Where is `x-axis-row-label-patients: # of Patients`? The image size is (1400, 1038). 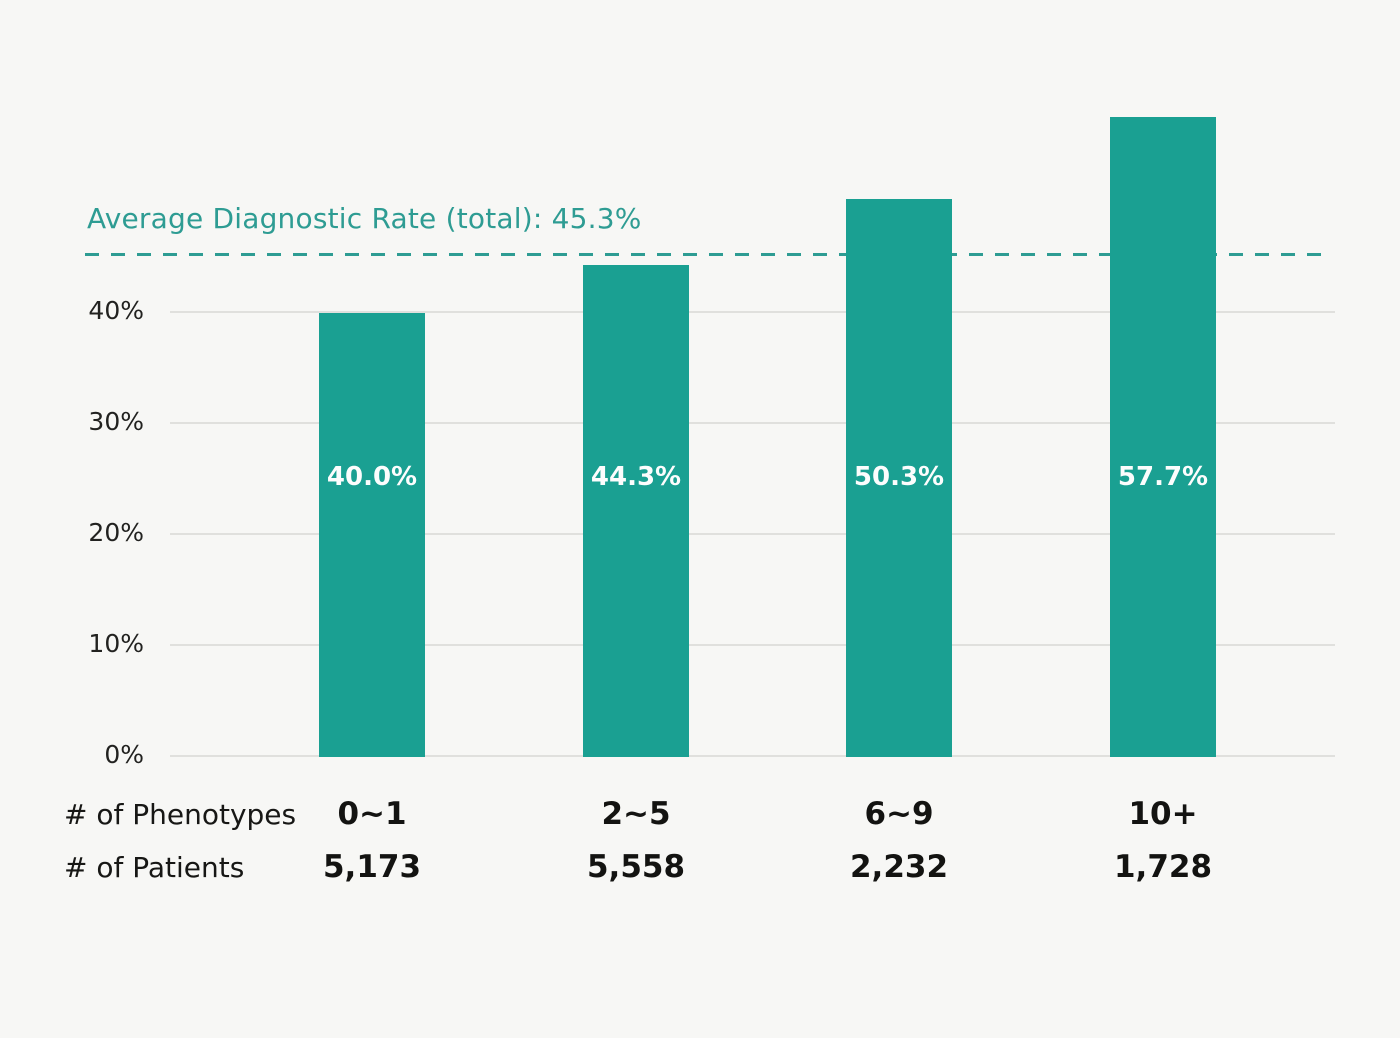
x-axis-row-label-patients: # of Patients is located at coordinates (154, 867).